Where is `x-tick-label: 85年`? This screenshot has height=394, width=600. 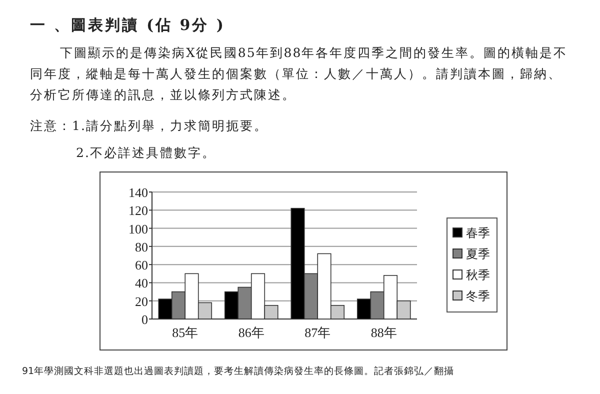
x-tick-label: 85年 is located at coordinates (185, 332).